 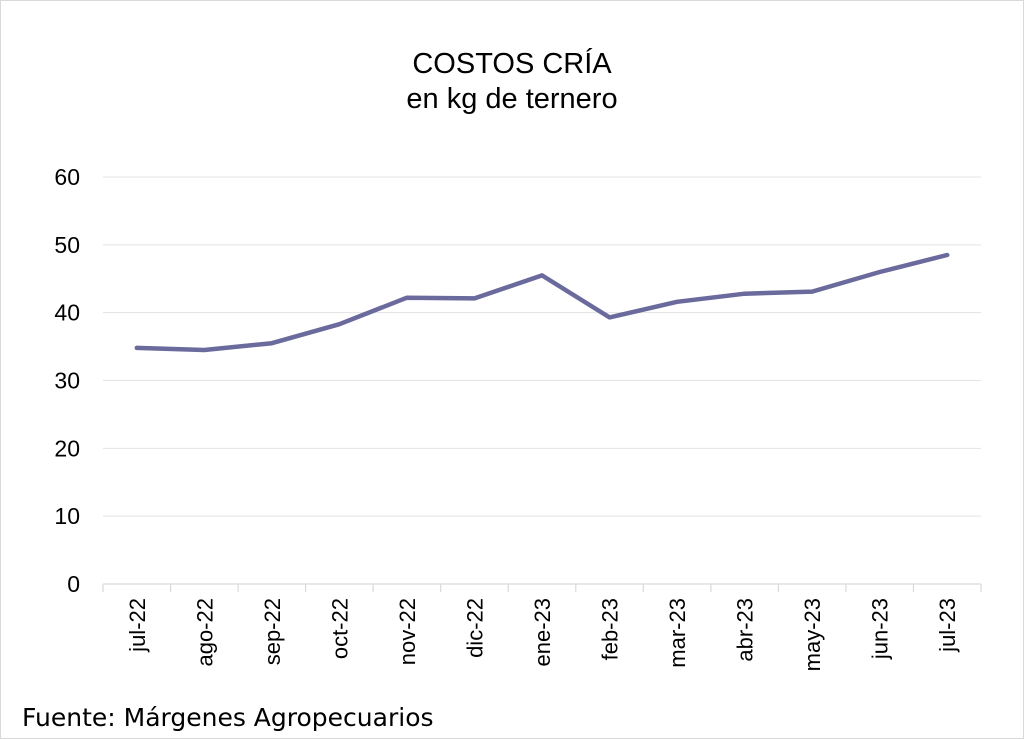 What do you see at coordinates (542, 587) in the screenshot?
I see `x-axis` at bounding box center [542, 587].